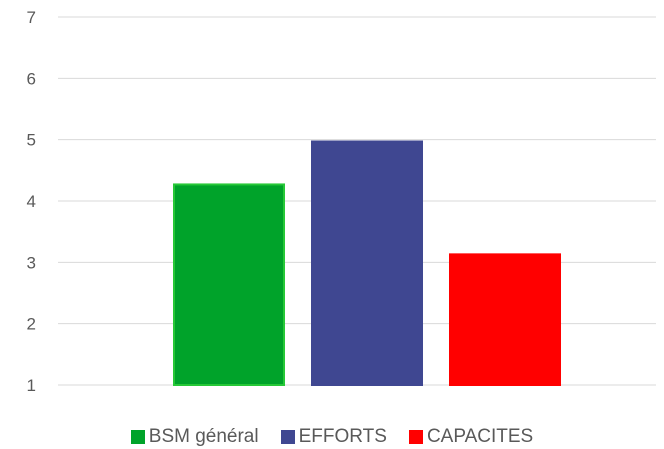 The width and height of the screenshot is (664, 449). I want to click on y-tick-label: 4, so click(31, 201).